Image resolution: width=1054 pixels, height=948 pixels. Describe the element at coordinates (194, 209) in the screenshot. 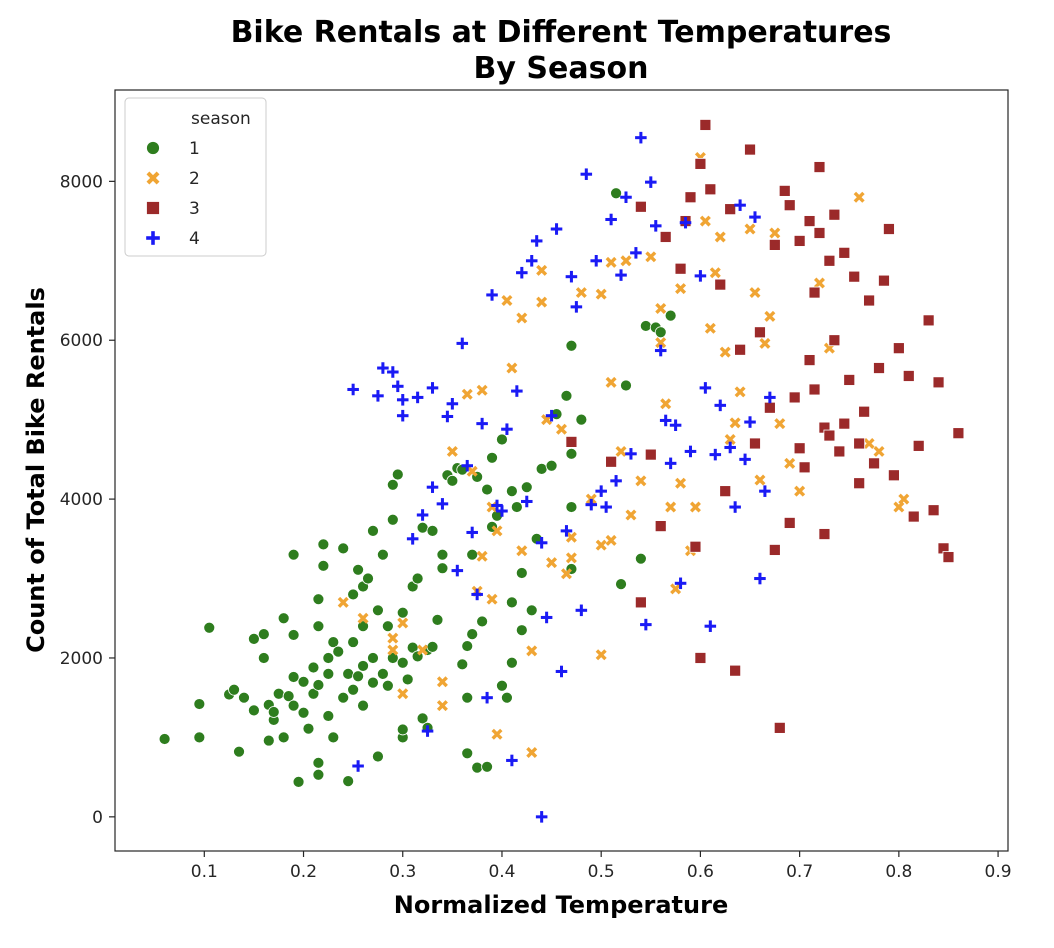

I see `legend-label: 3` at that location.